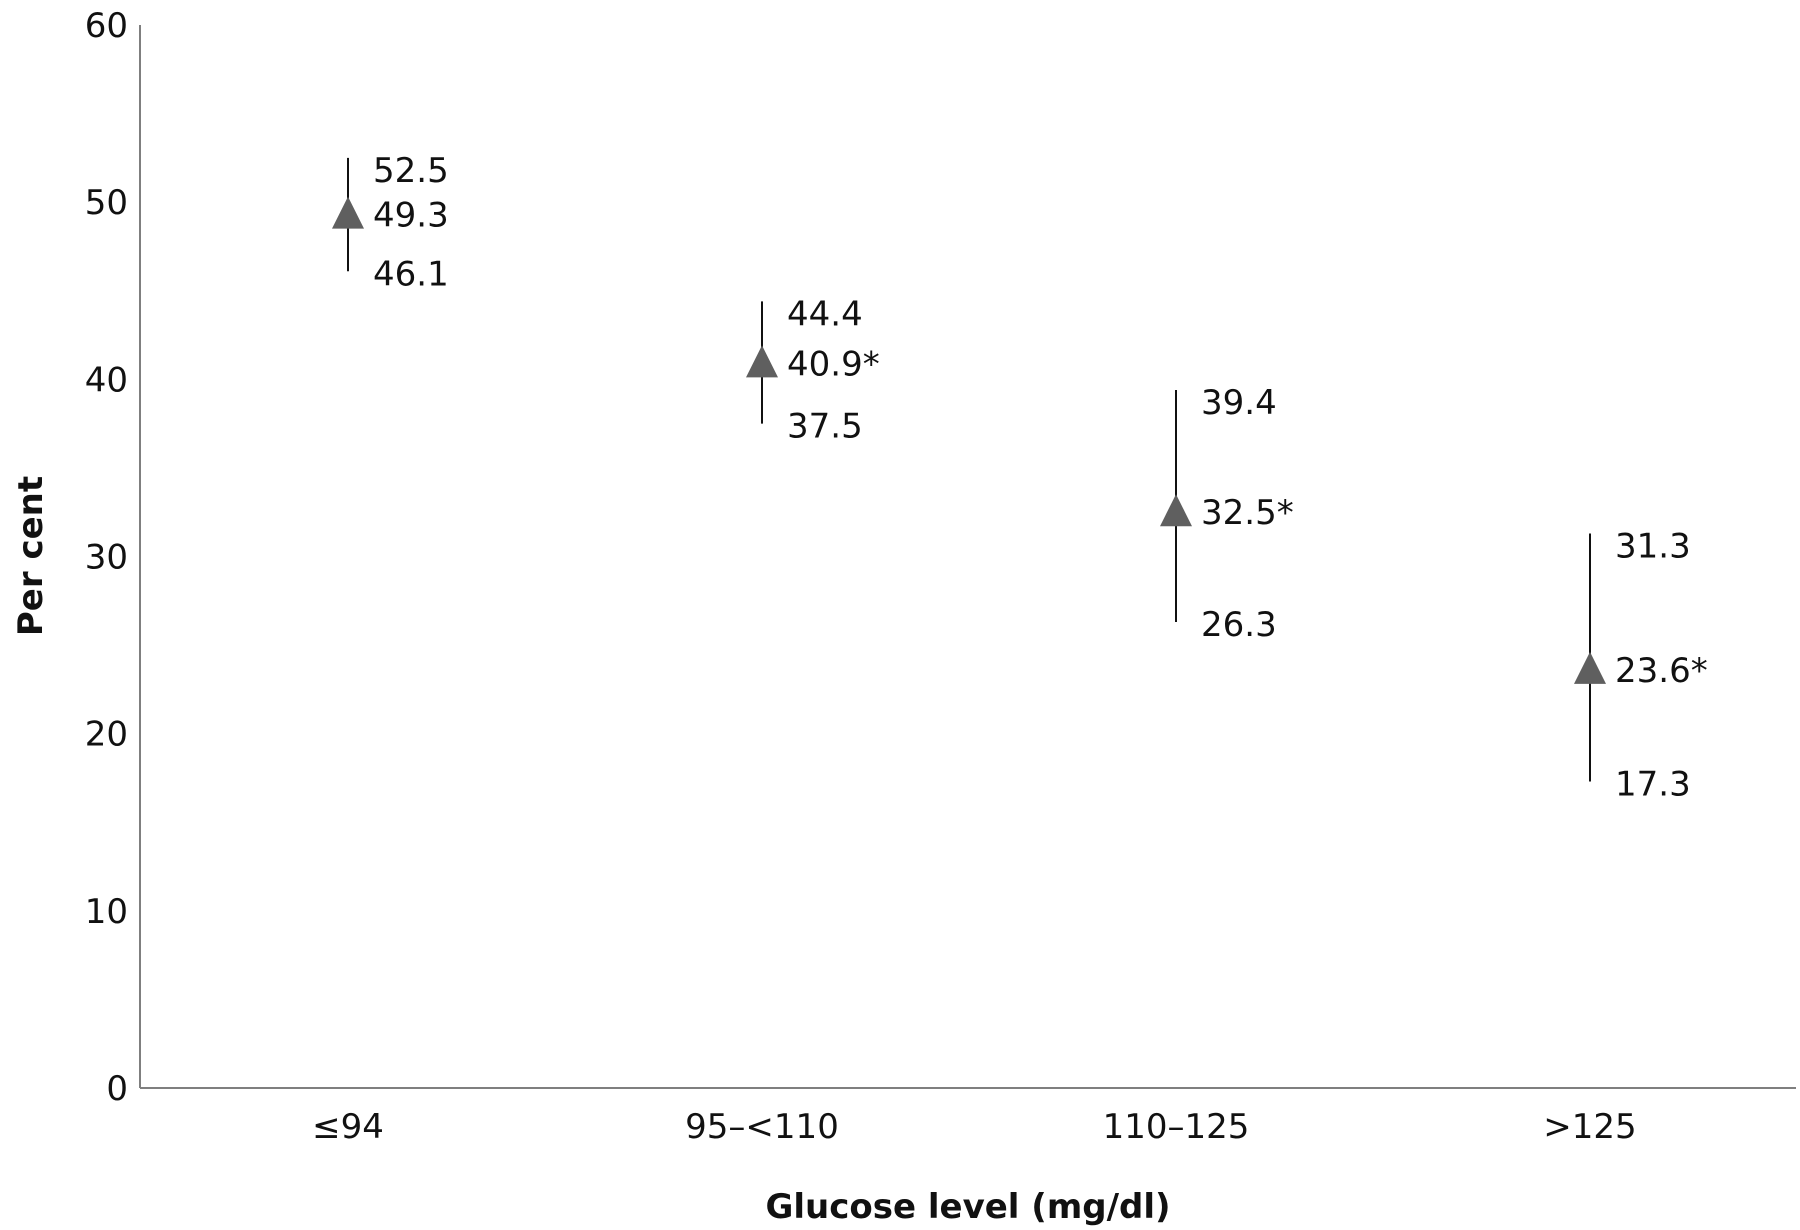 The width and height of the screenshot is (1800, 1230). What do you see at coordinates (106, 203) in the screenshot?
I see `y-tick-label: 50` at bounding box center [106, 203].